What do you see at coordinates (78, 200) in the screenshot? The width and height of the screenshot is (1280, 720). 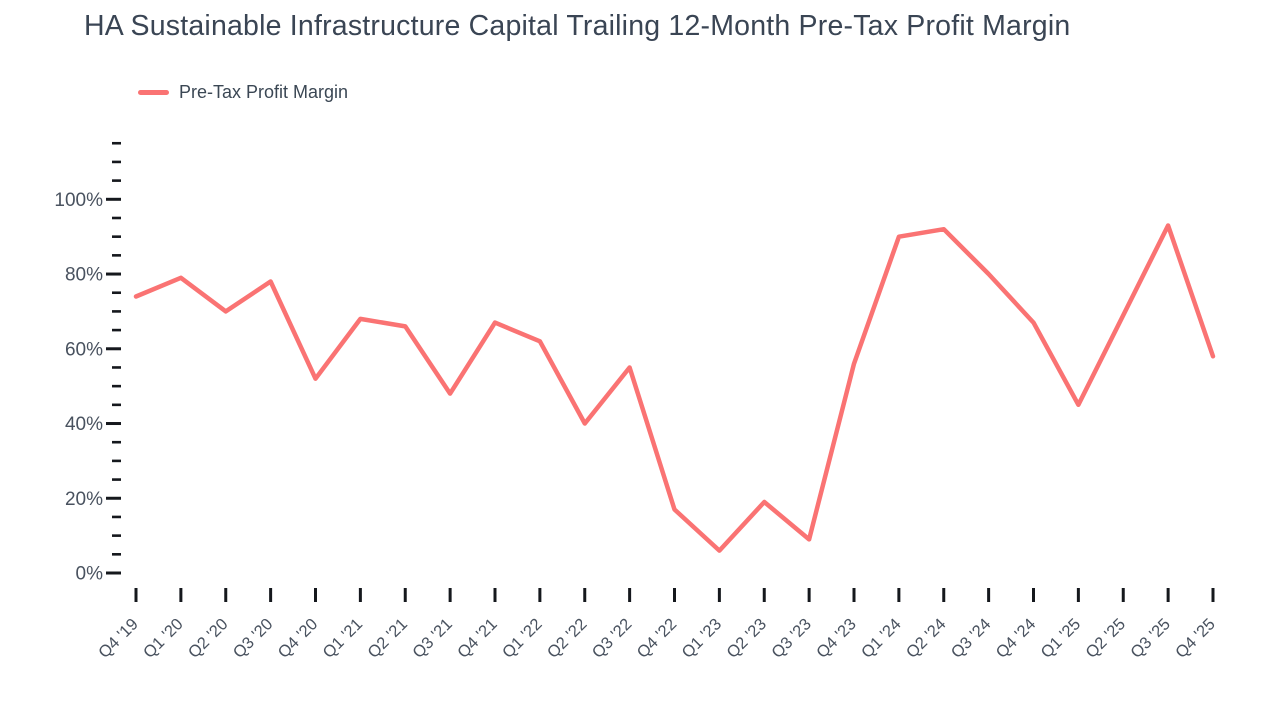 I see `y-tick-label: 100%` at bounding box center [78, 200].